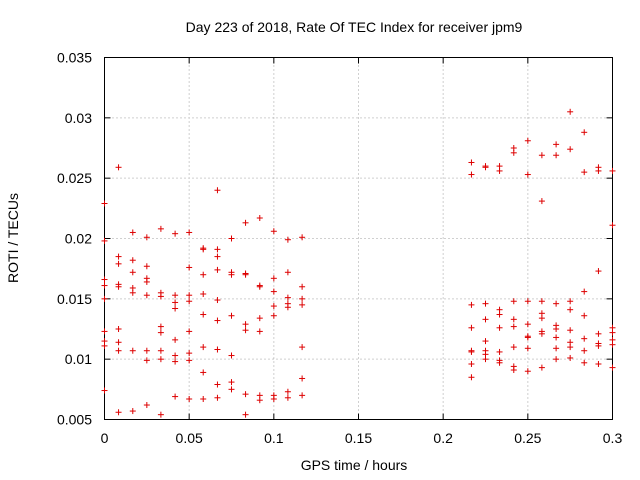  Describe the element at coordinates (443, 438) in the screenshot. I see `x-tick-label: 0.2` at that location.